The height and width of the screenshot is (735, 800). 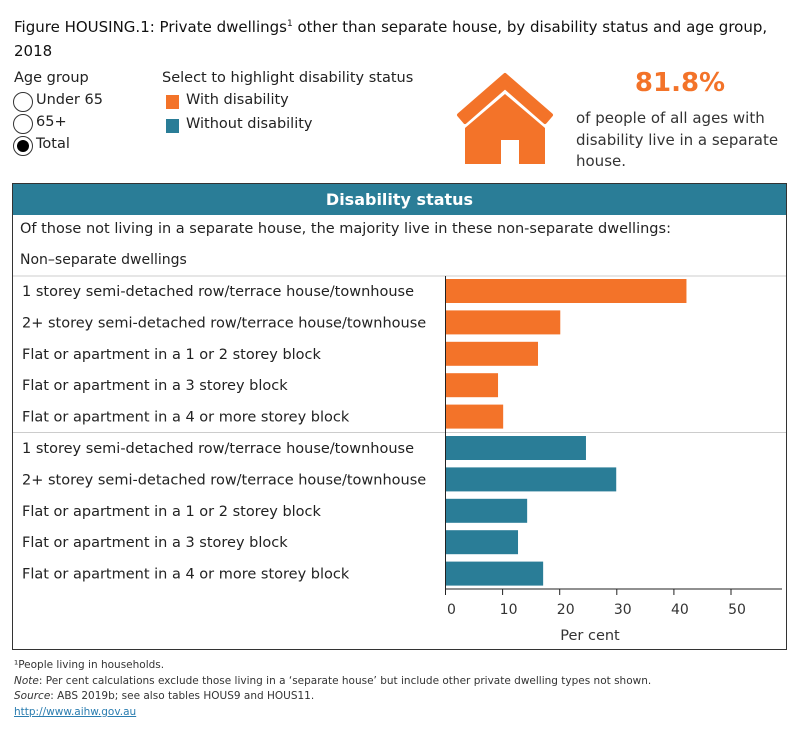 What do you see at coordinates (89, 665) in the screenshot?
I see `footnote-1: ¹People living in households.` at bounding box center [89, 665].